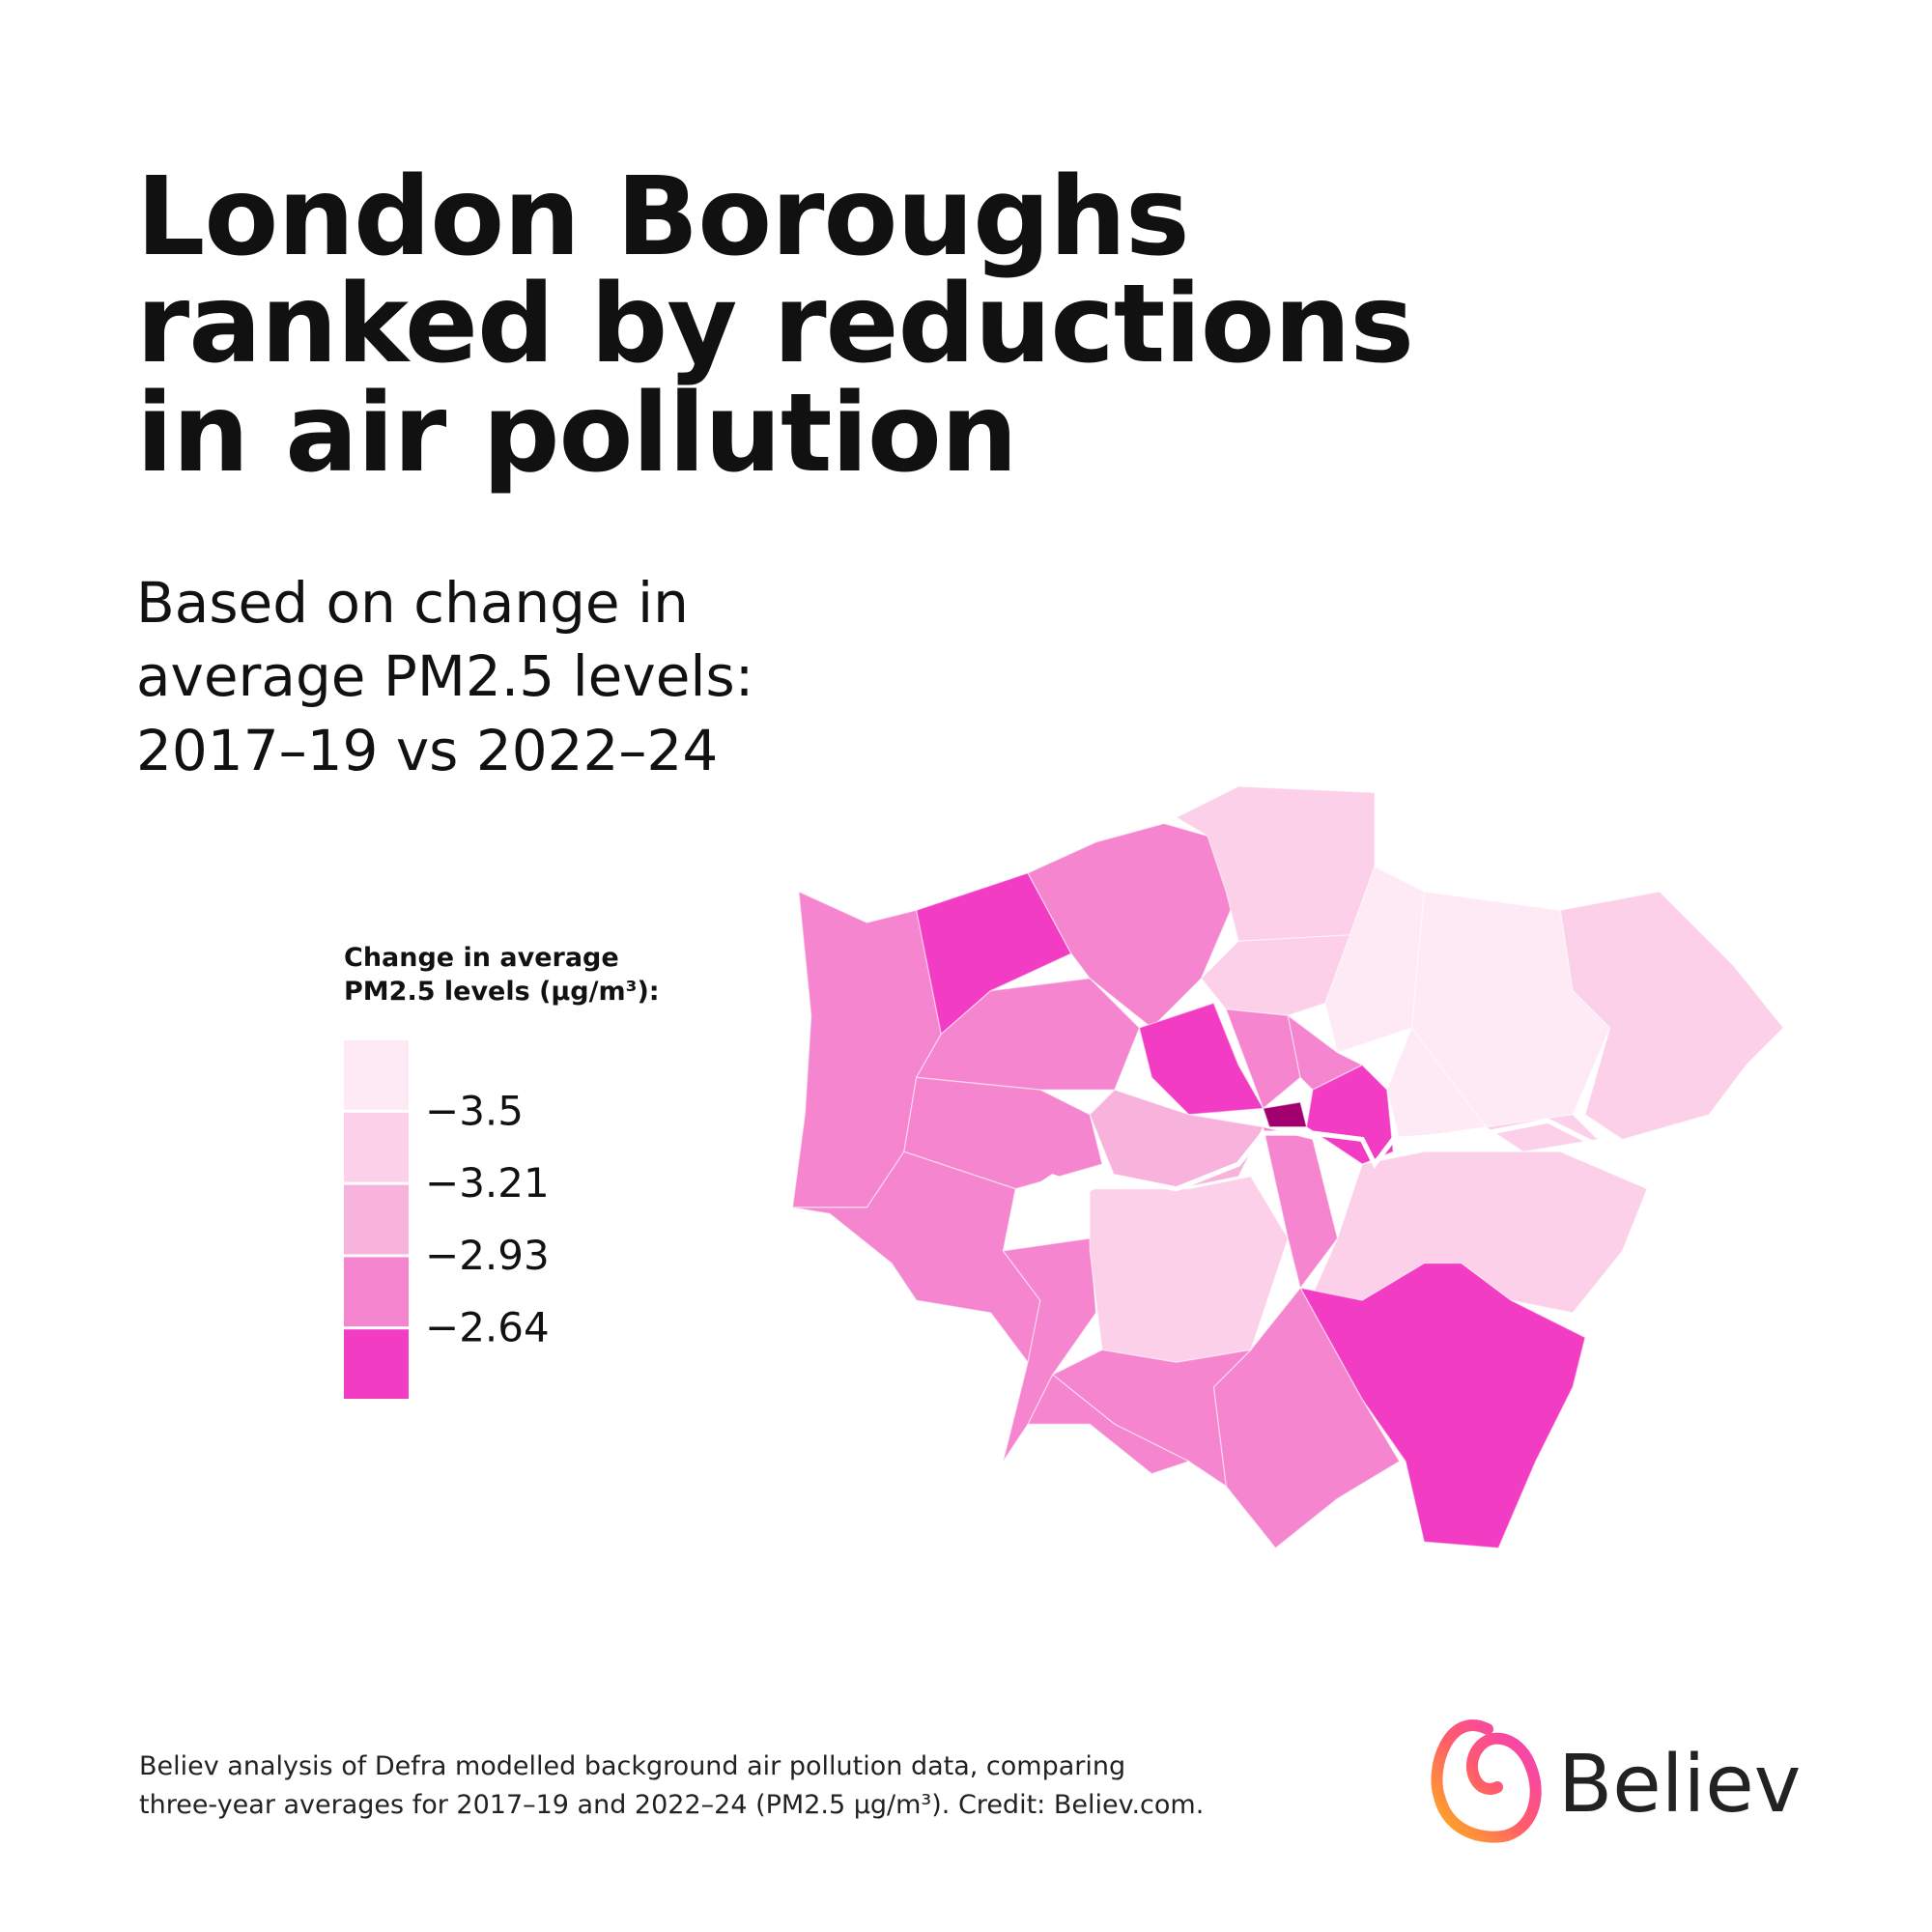 Image resolution: width=1932 pixels, height=1932 pixels. I want to click on title-line: ranked by reductions, so click(774, 324).